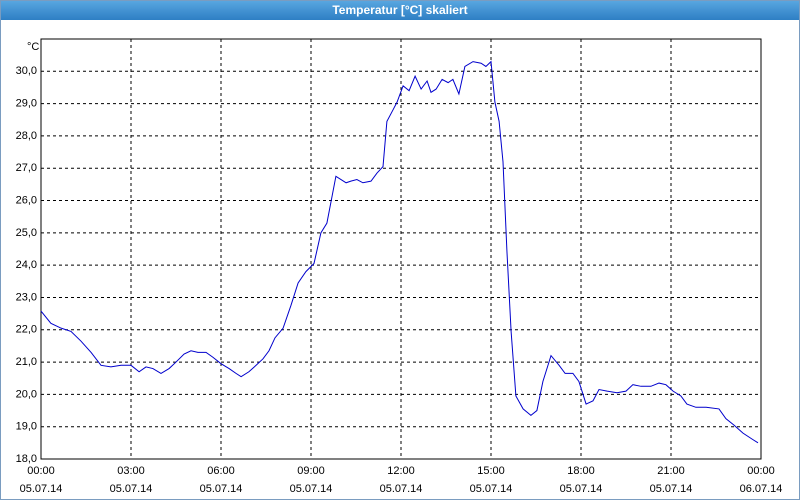 The width and height of the screenshot is (800, 500). What do you see at coordinates (26, 136) in the screenshot?
I see `y-tick-label: 28,0` at bounding box center [26, 136].